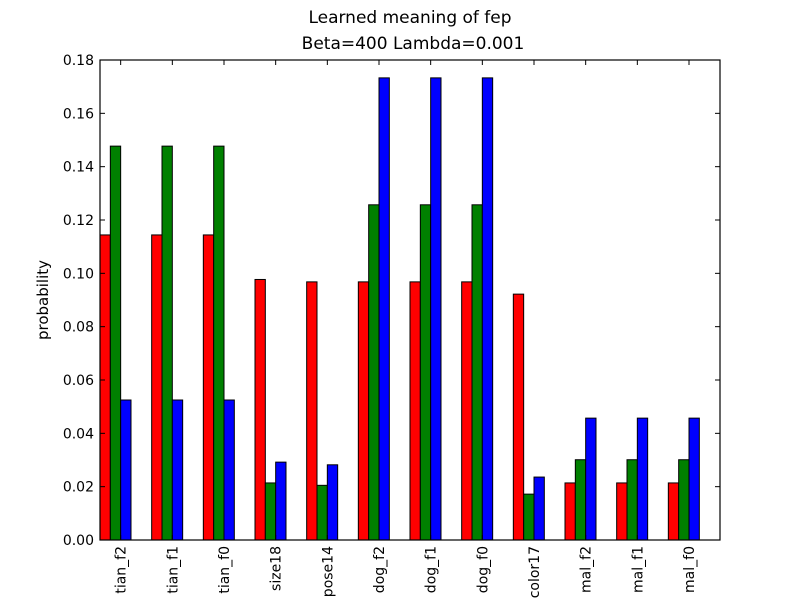  I want to click on chart-subtitle: Beta=400 Lambda=0.001, so click(413, 44).